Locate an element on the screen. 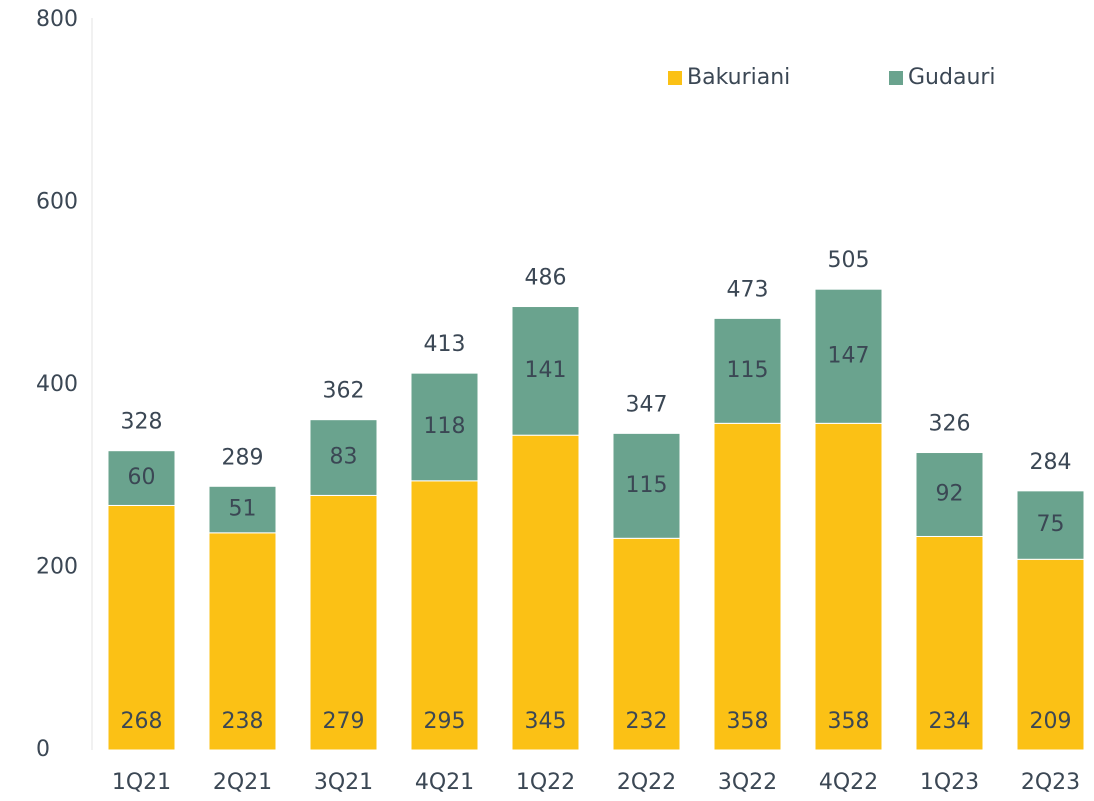 This screenshot has height=801, width=1094. total-label: 505 is located at coordinates (849, 260).